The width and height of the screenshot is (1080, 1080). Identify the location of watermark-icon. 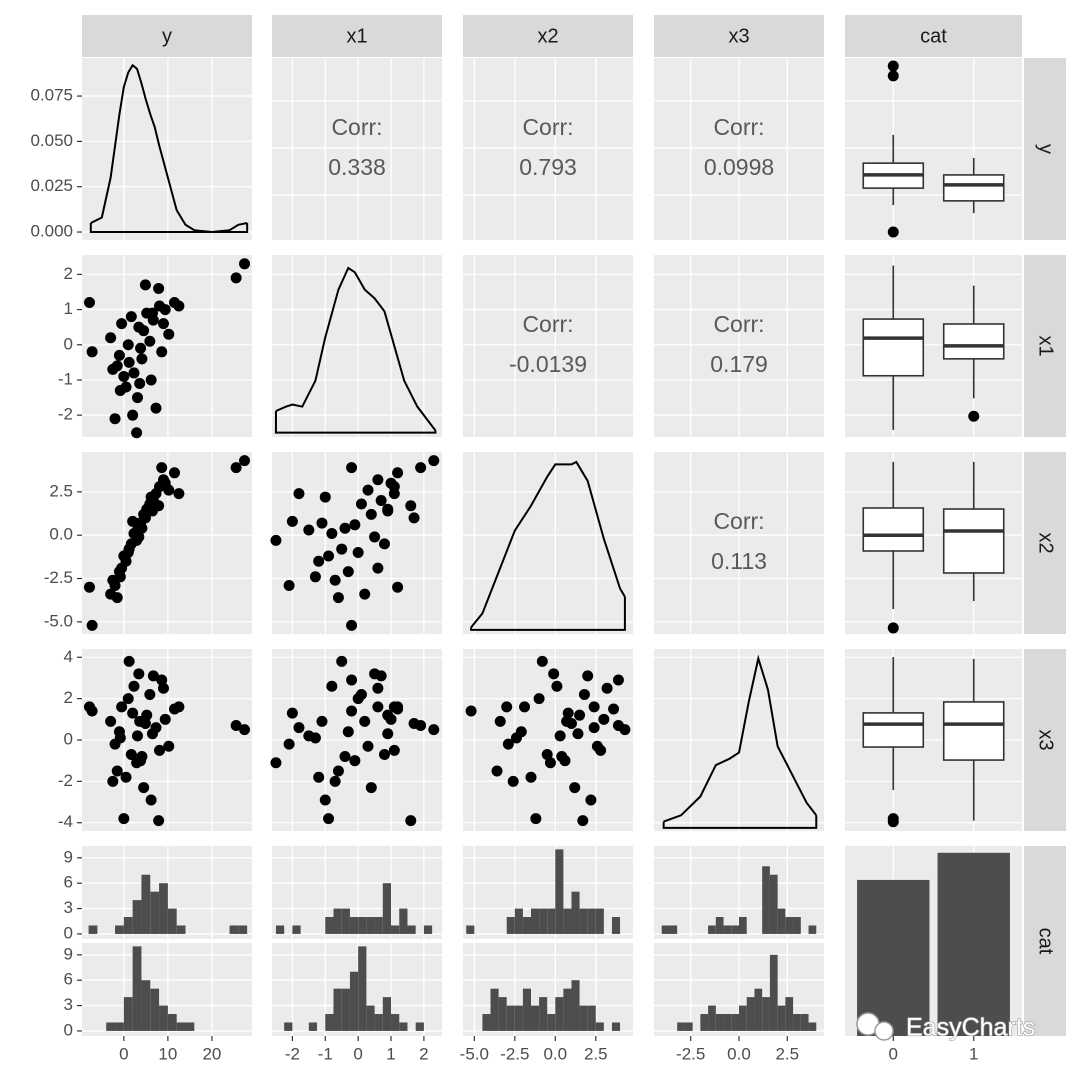
(884, 1031).